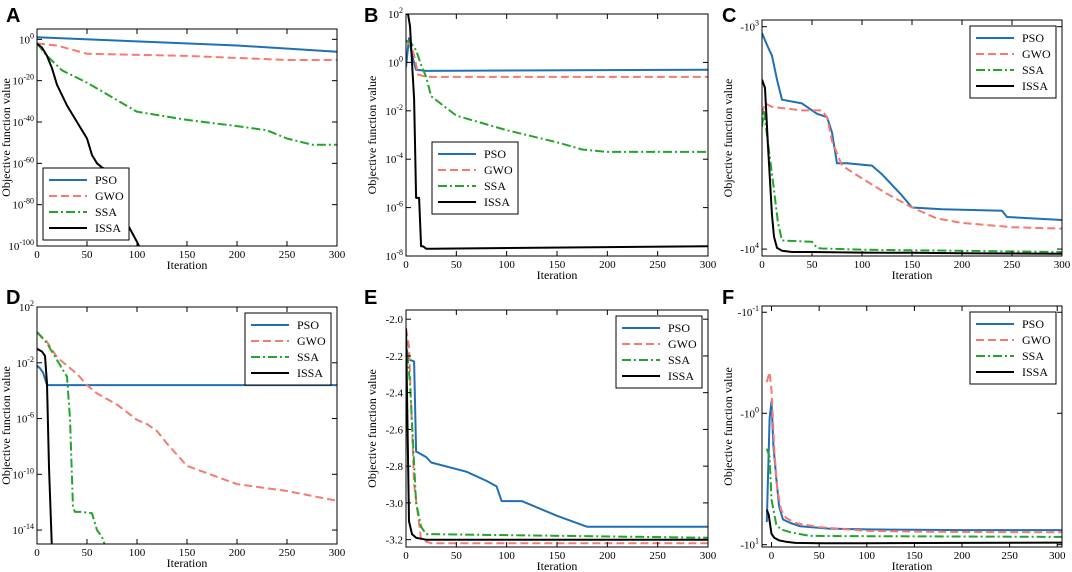 The image size is (1072, 572). Describe the element at coordinates (394, 158) in the screenshot. I see `y-tick-label: 10⁻⁴` at that location.